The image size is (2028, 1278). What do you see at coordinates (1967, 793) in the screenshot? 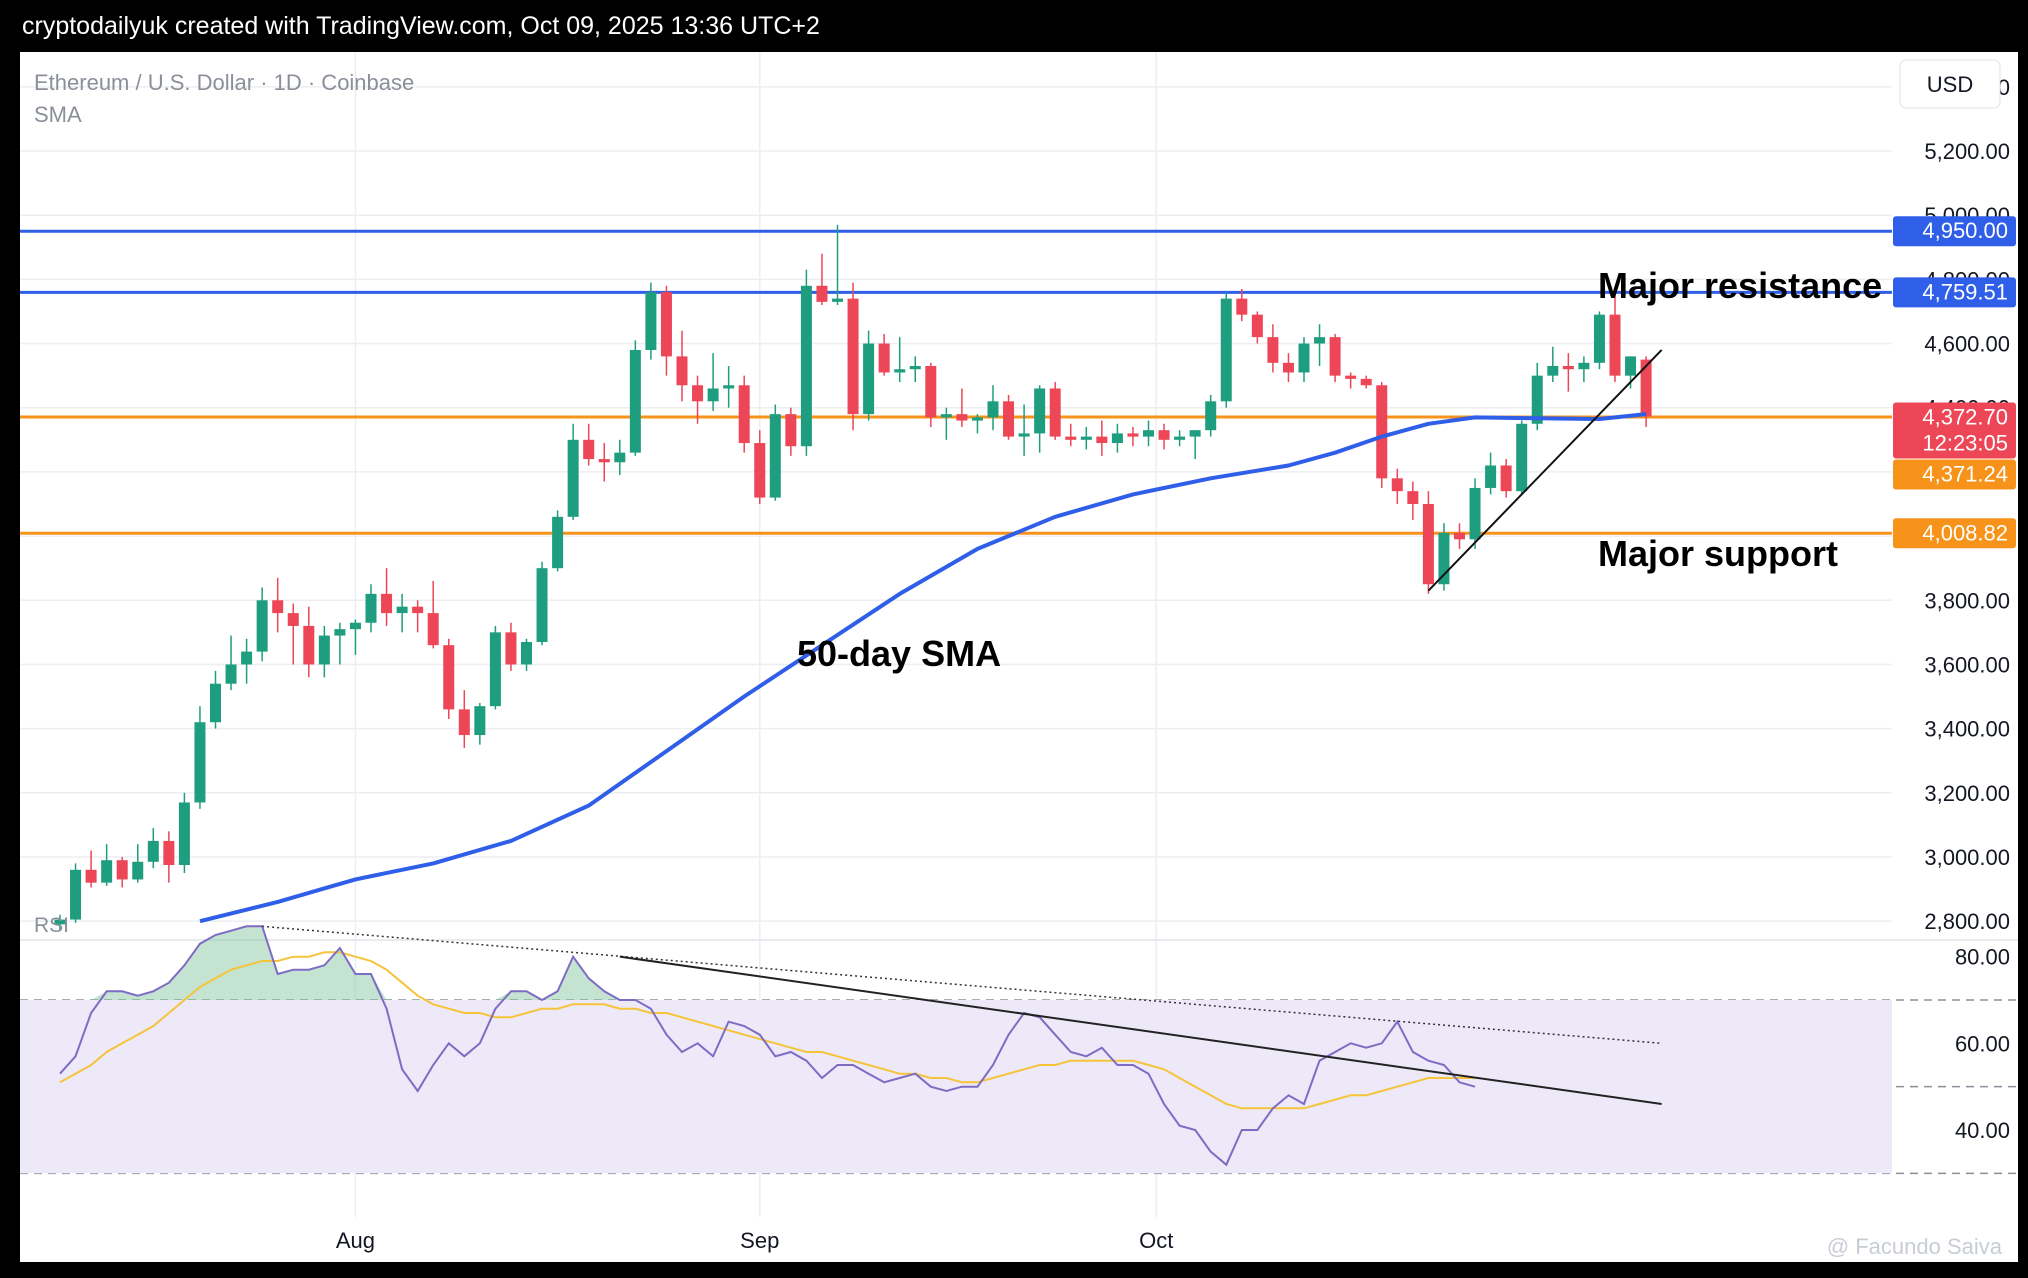
I see `y-tick-label: 3,200.00` at bounding box center [1967, 793].